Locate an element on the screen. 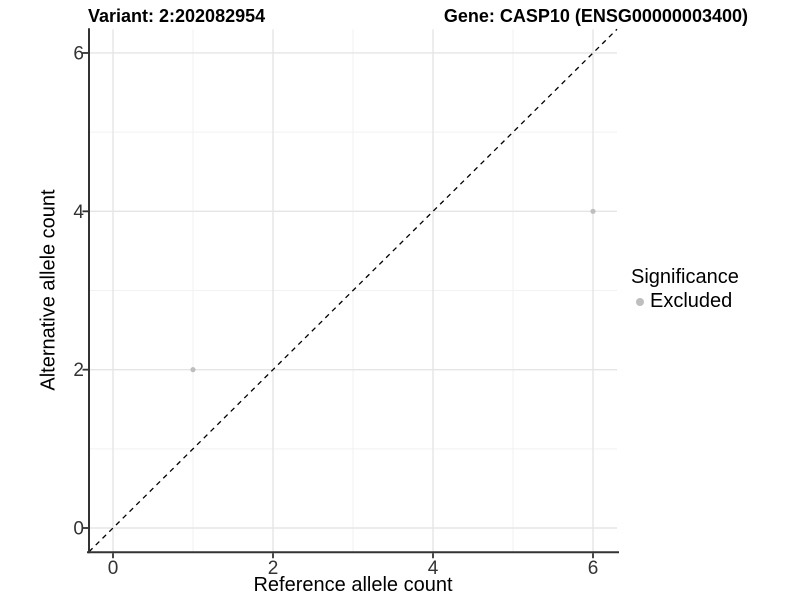 The width and height of the screenshot is (800, 600). legend: Significance Excluded is located at coordinates (685, 289).